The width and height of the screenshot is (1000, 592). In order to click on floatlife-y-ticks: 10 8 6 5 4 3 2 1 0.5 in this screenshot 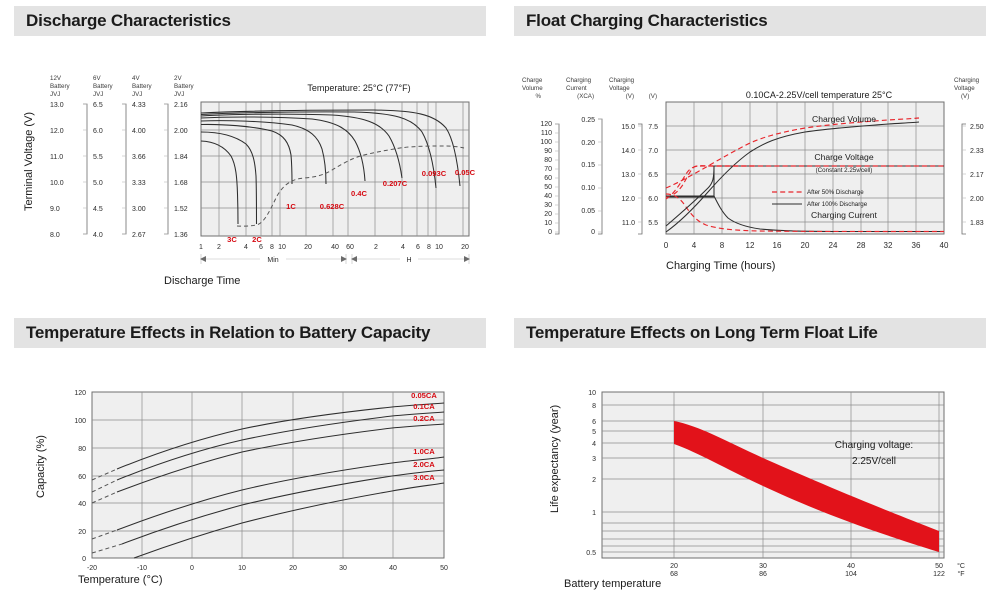, I will do `click(591, 473)`.